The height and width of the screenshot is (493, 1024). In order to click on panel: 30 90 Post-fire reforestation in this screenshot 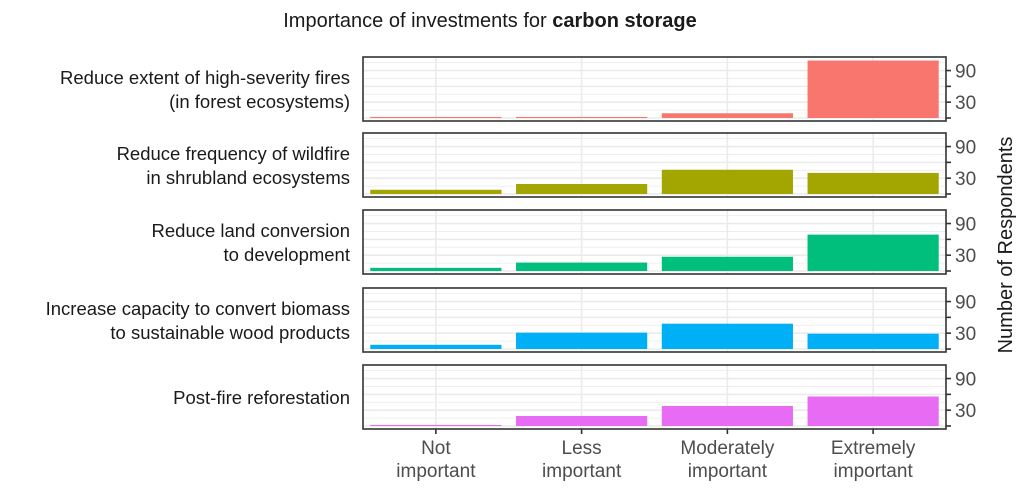, I will do `click(574, 397)`.